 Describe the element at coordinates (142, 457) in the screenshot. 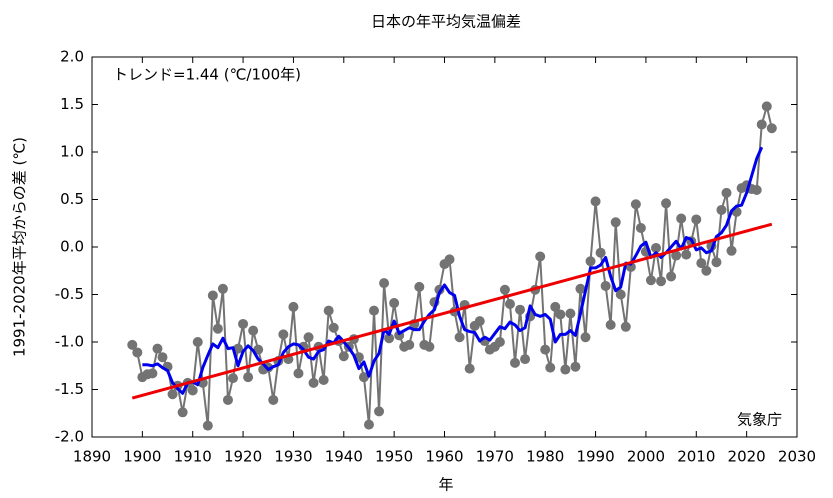

I see `x-tick-label: 1900` at that location.